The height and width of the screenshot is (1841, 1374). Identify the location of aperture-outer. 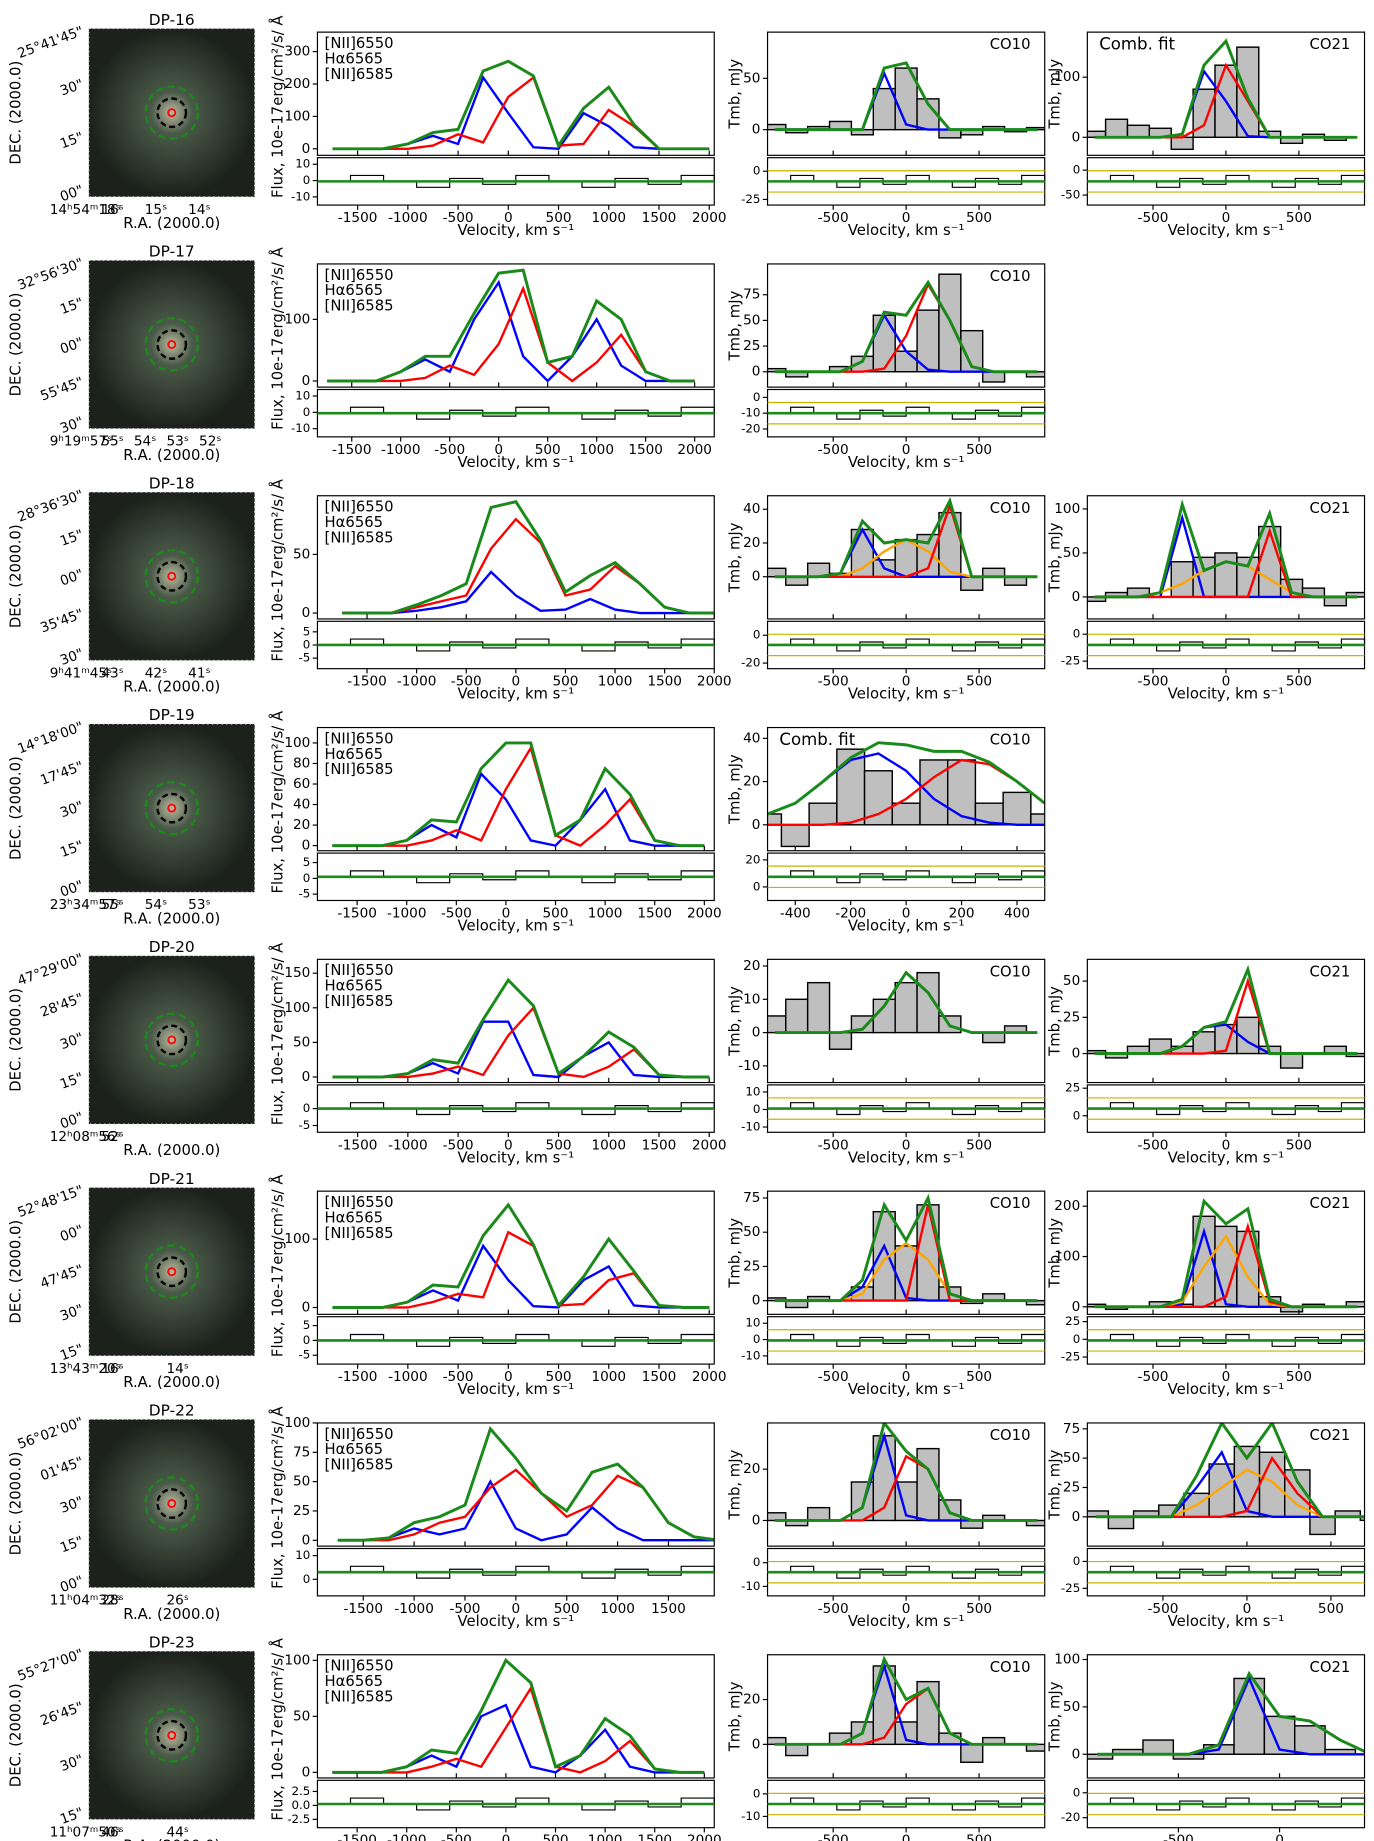
(171, 344).